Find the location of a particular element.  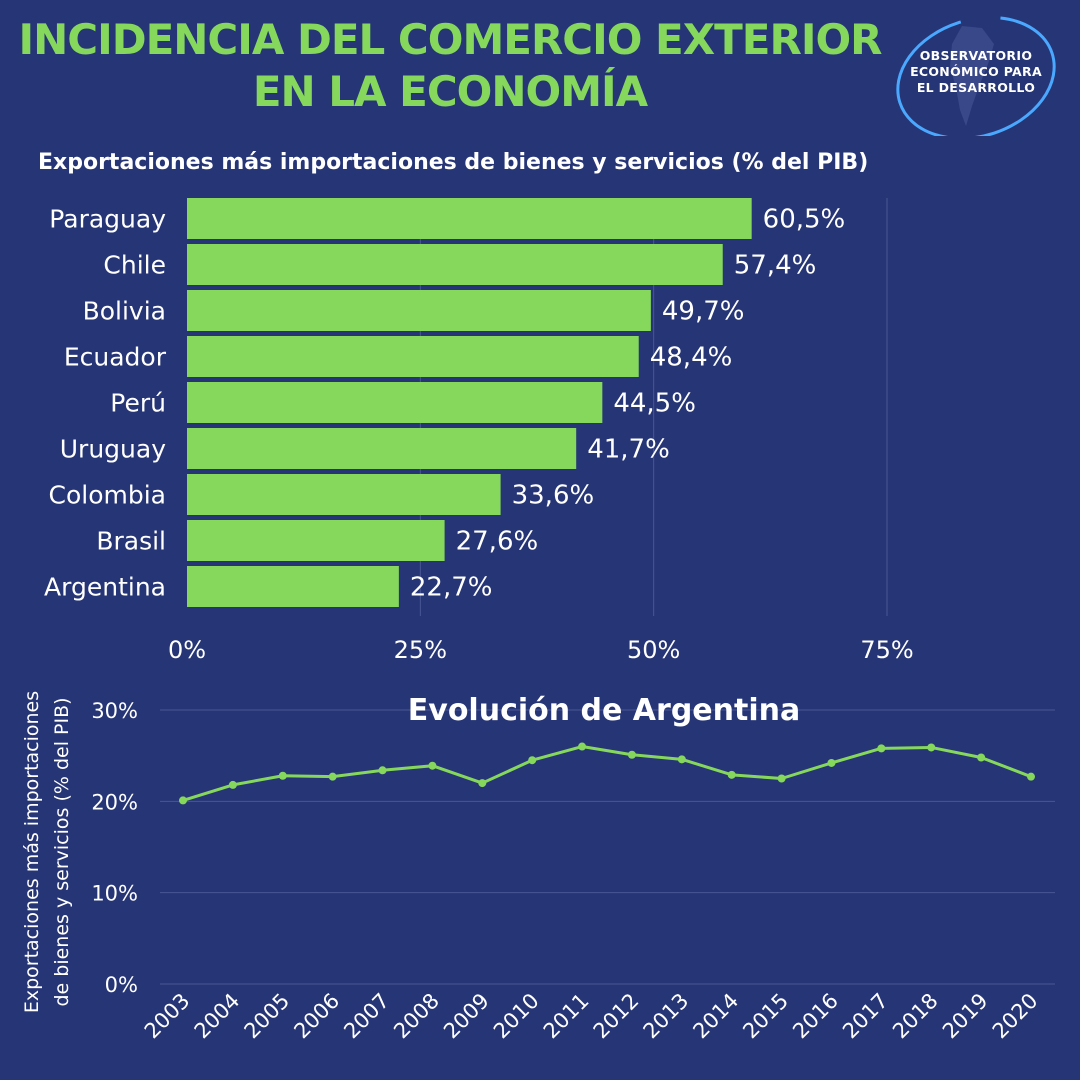

bar-data-label: 22,7% is located at coordinates (451, 588).